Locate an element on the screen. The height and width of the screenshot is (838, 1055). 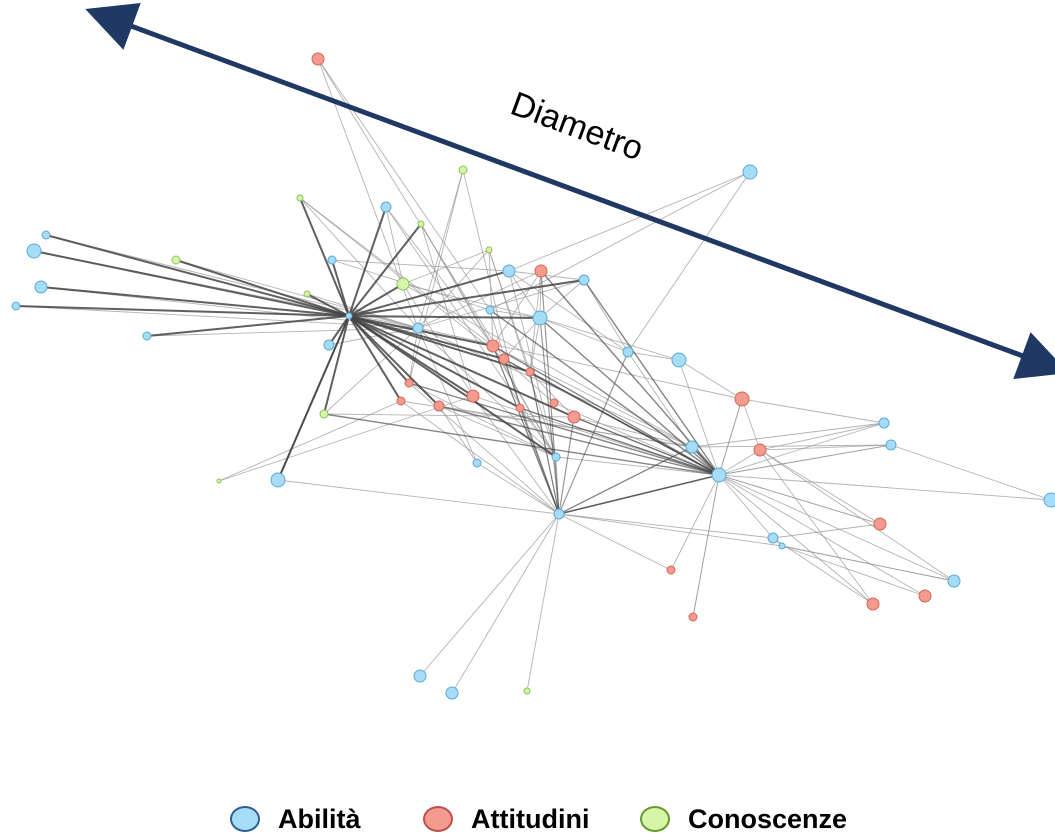
diameter-label: Diametro is located at coordinates (577, 126).